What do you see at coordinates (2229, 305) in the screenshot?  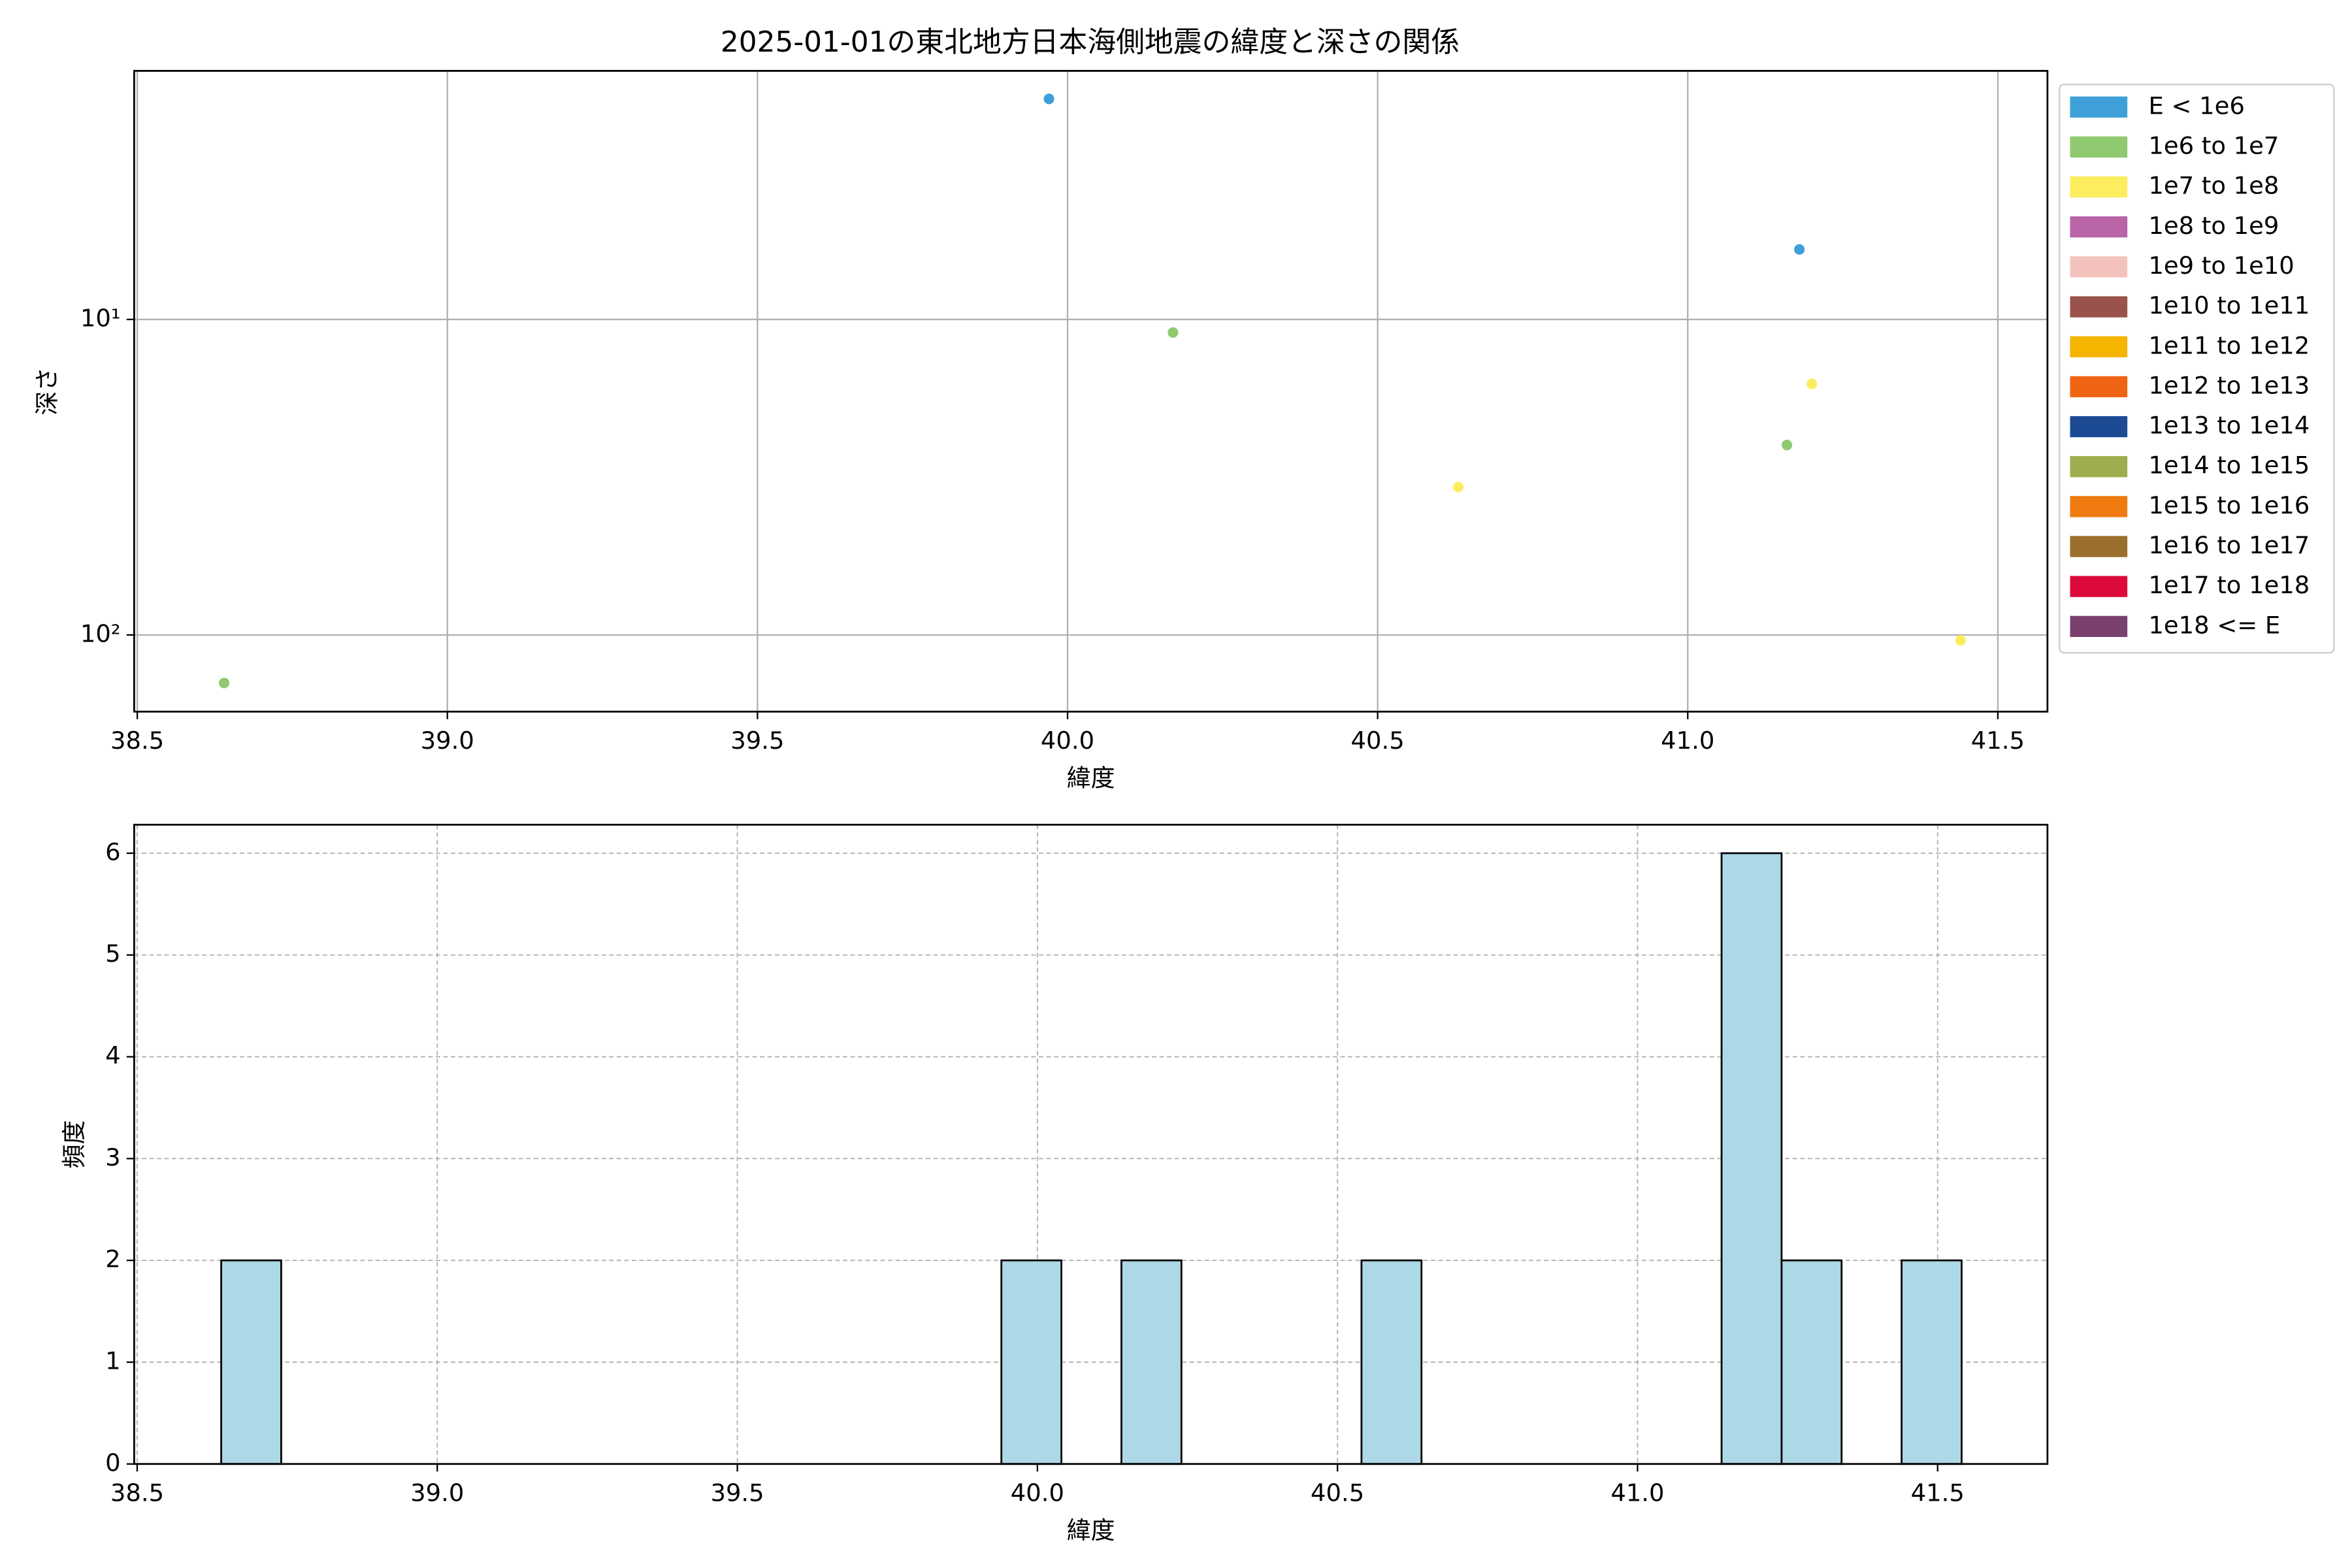 I see `legend-label: 1e10 to 1e11` at bounding box center [2229, 305].